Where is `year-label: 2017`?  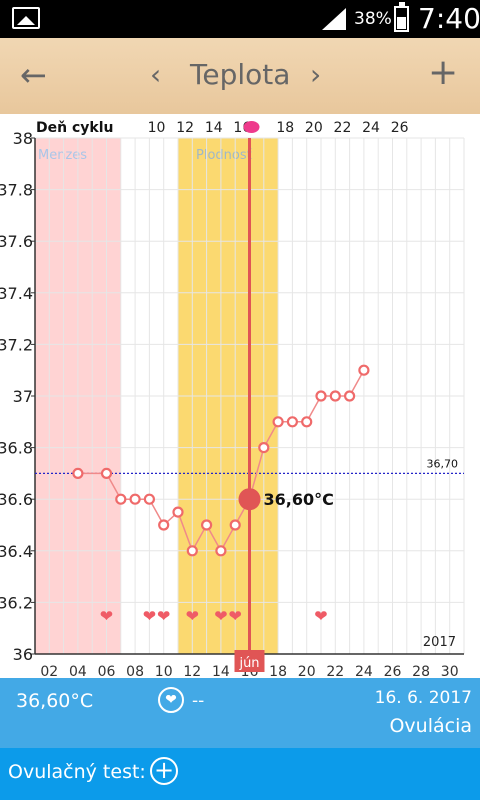
year-label: 2017 is located at coordinates (439, 642).